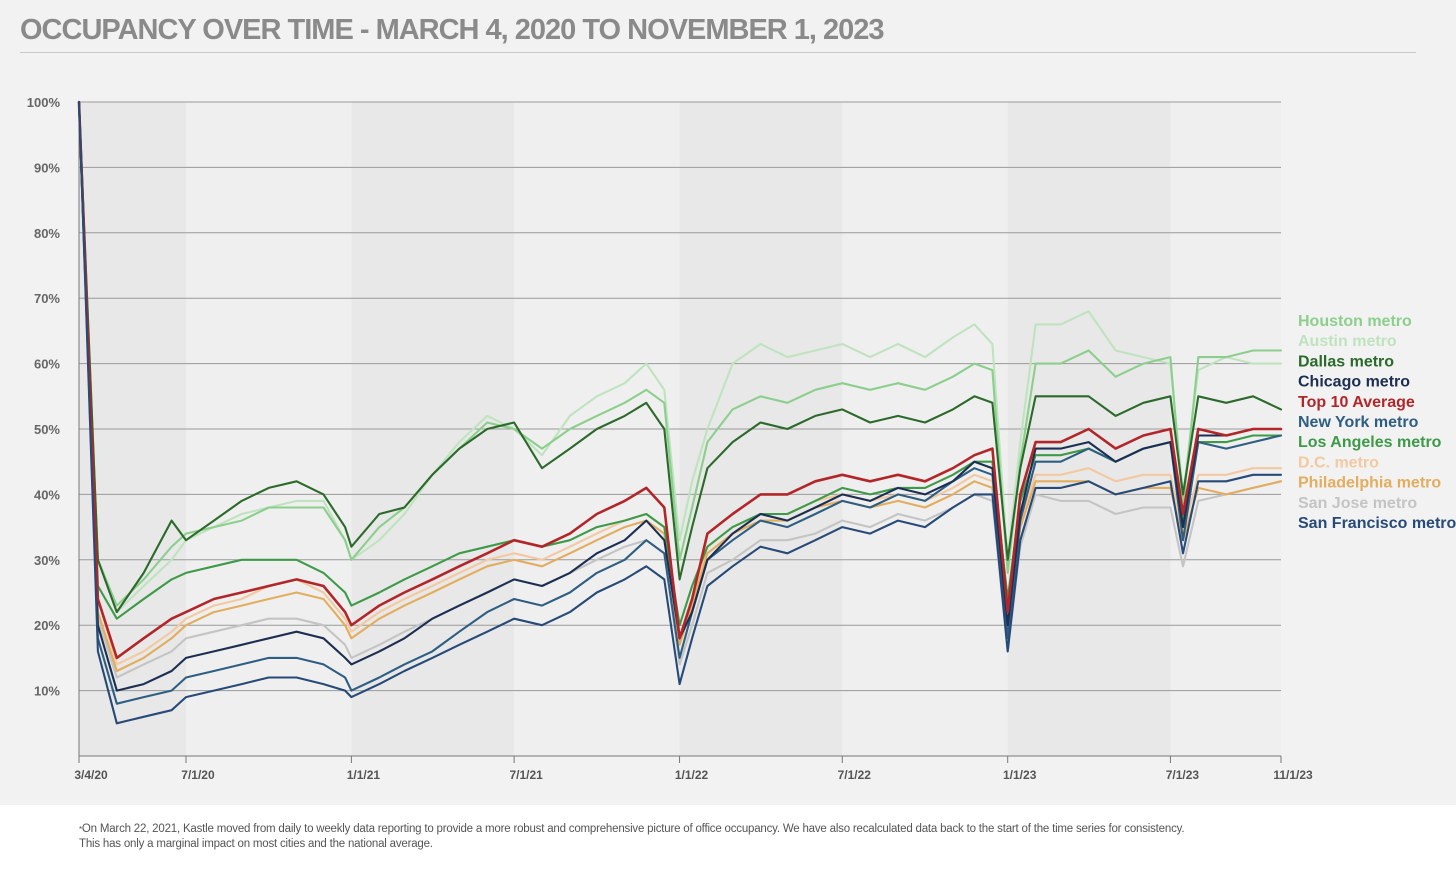 Image resolution: width=1456 pixels, height=869 pixels. Describe the element at coordinates (47, 364) in the screenshot. I see `y-tick-label: 60%` at that location.